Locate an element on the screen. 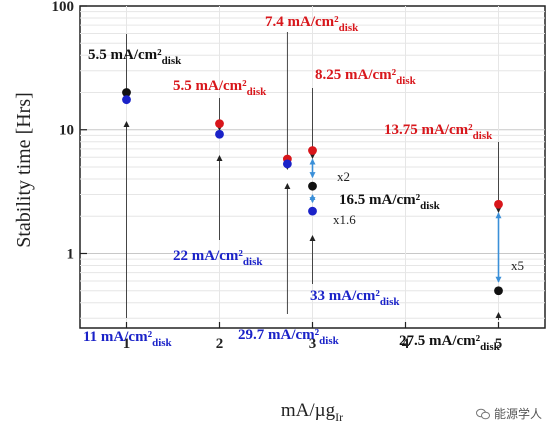 This screenshot has height=428, width=550. annotation-label: 33 mA/cm²disk is located at coordinates (355, 298).